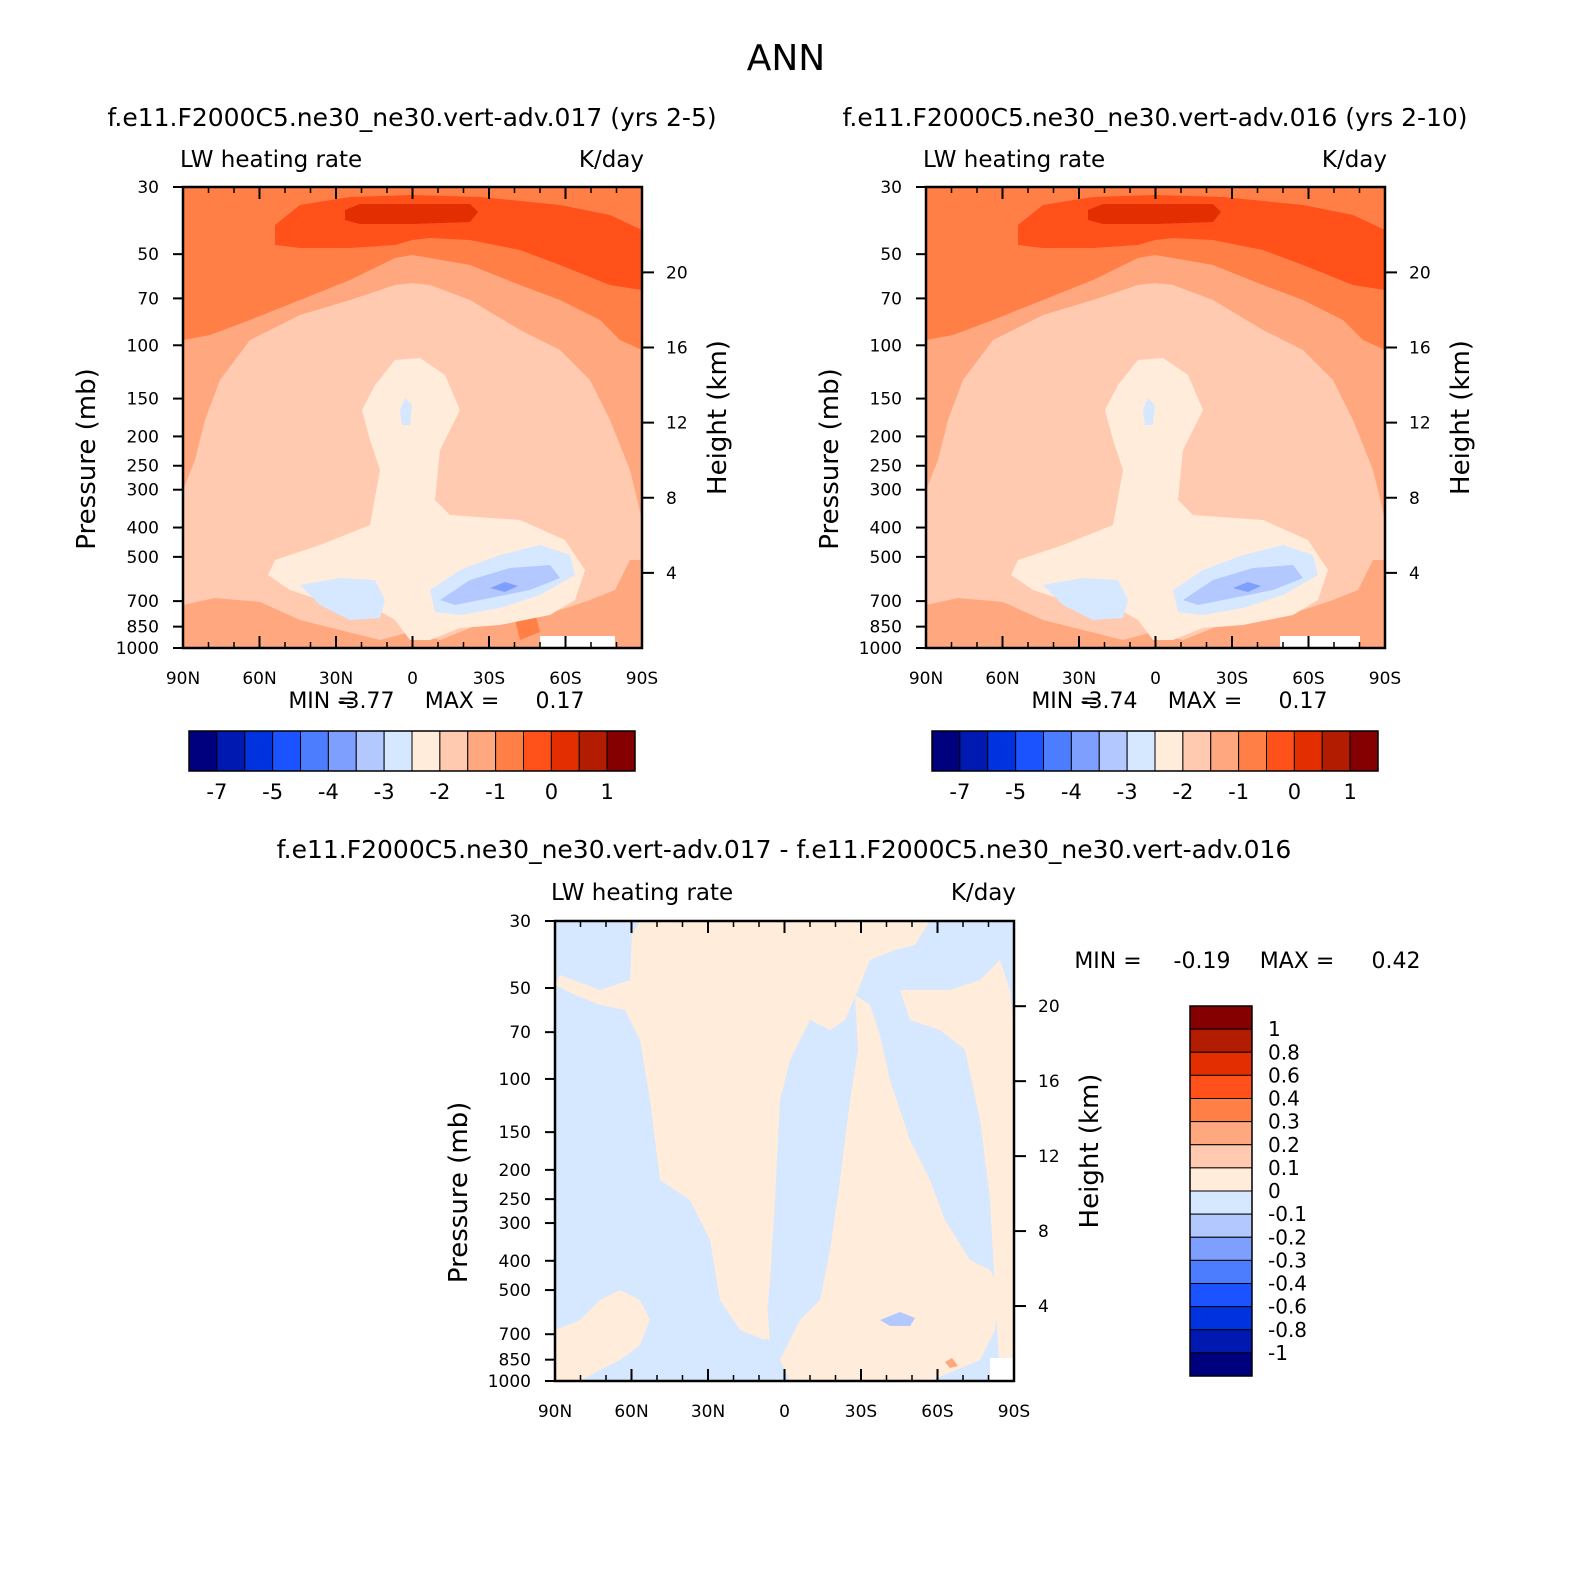 The image size is (1589, 1588). What do you see at coordinates (1284, 1075) in the screenshot?
I see `colorbar-label: 0.6` at bounding box center [1284, 1075].